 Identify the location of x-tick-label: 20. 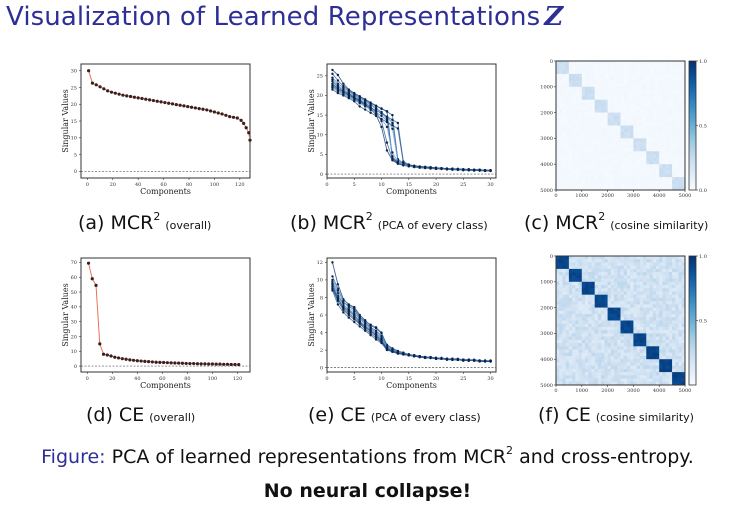
(112, 379).